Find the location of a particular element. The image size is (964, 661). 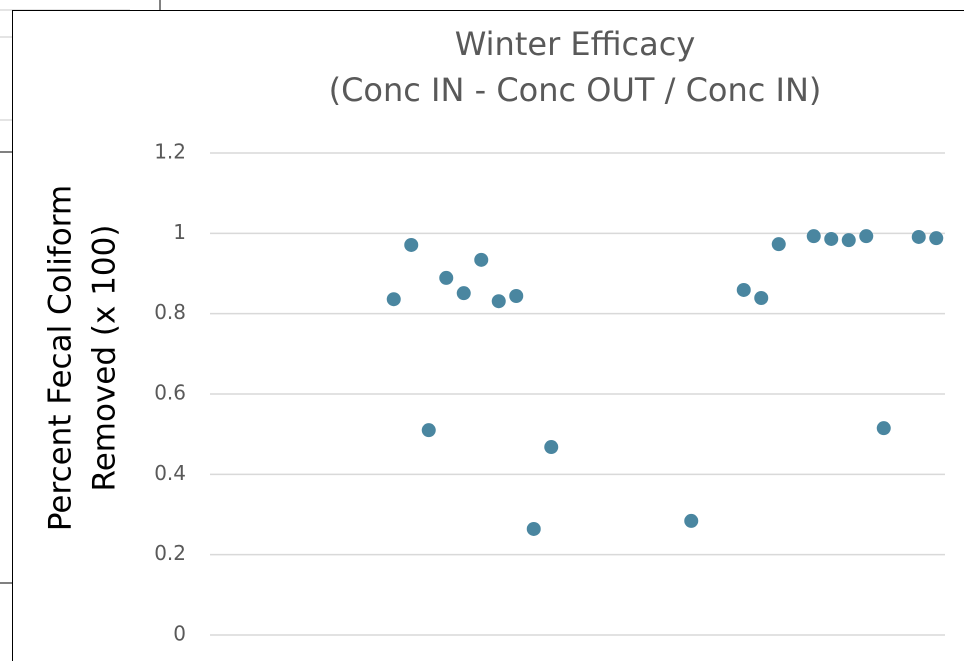

y-tick-label: 1 is located at coordinates (179, 232).